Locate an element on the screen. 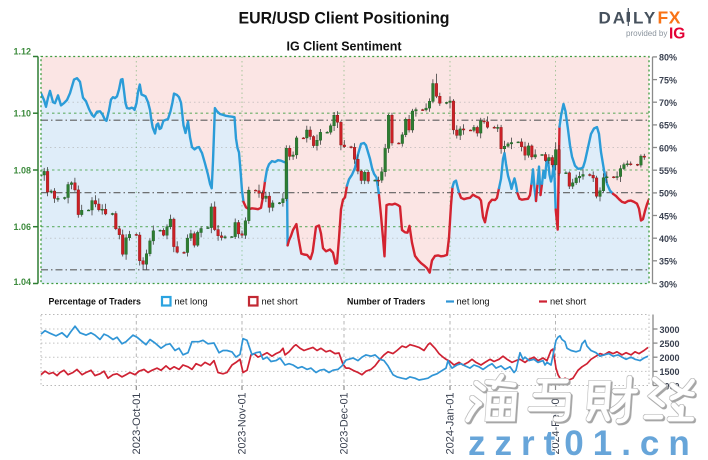 This screenshot has height=460, width=708. svg-text: 75% is located at coordinates (668, 80).